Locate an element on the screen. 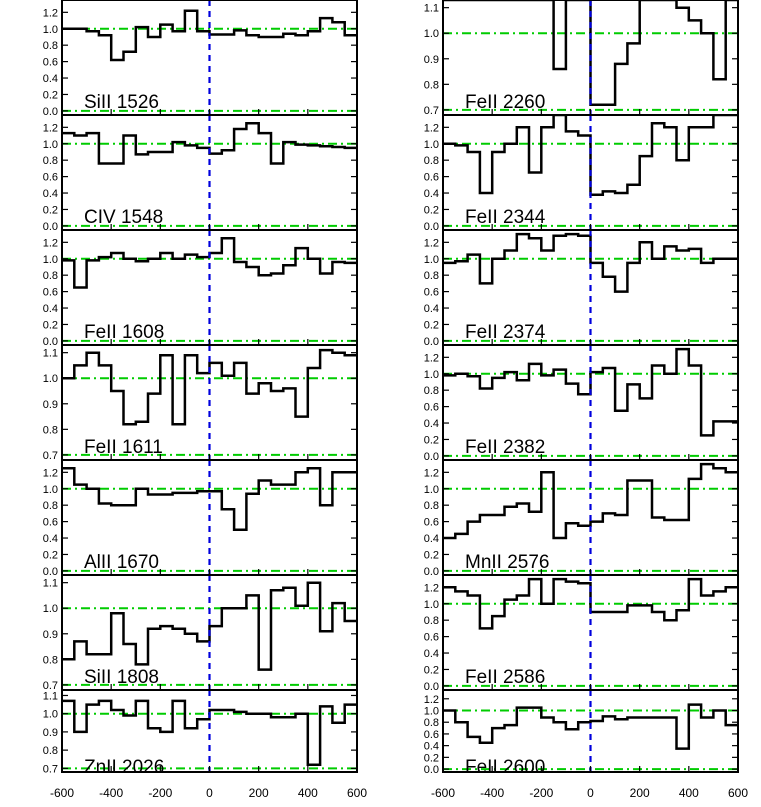 The width and height of the screenshot is (761, 807). panel-6: 0.7 0.8 0.9 1.0 1.1 ZnII 2026 is located at coordinates (200, 733).